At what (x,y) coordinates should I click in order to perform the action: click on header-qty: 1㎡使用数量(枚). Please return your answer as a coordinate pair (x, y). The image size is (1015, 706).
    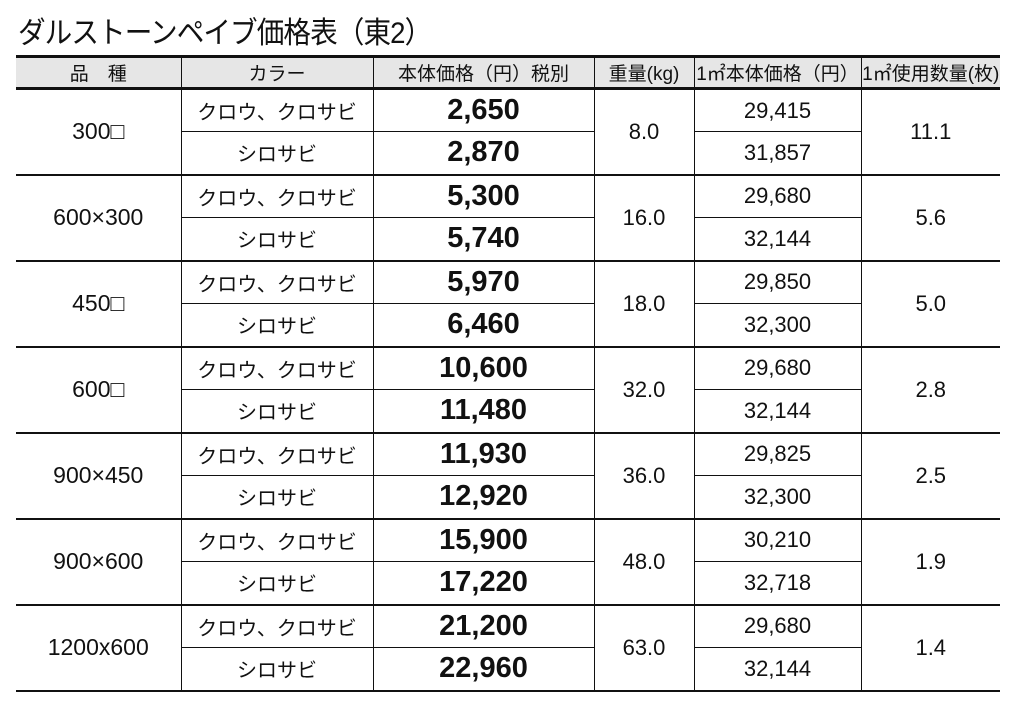
    Looking at the image, I should click on (930, 72).